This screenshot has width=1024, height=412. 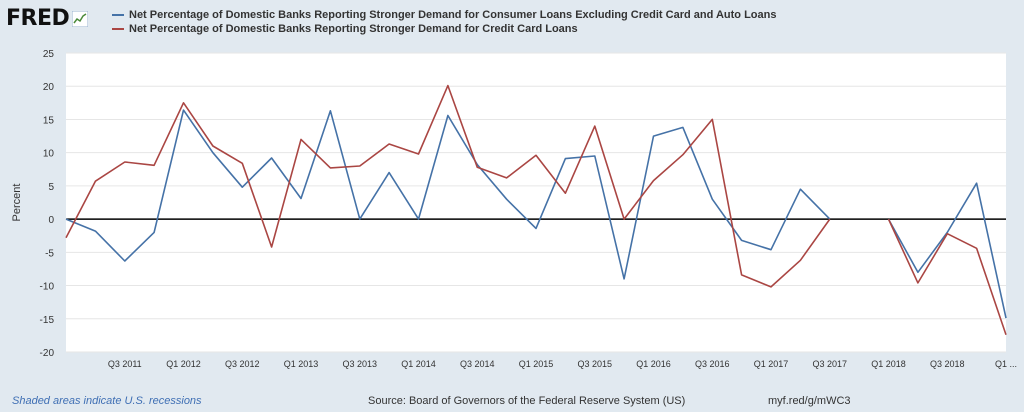 I want to click on x-tick-label: Q1 2015, so click(x=536, y=364).